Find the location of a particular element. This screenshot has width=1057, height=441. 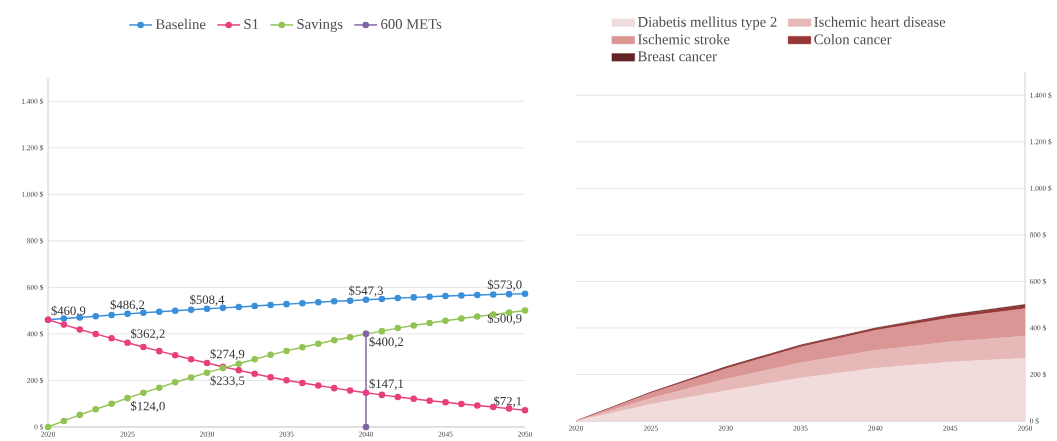

data-label: $124,0 is located at coordinates (147, 407).